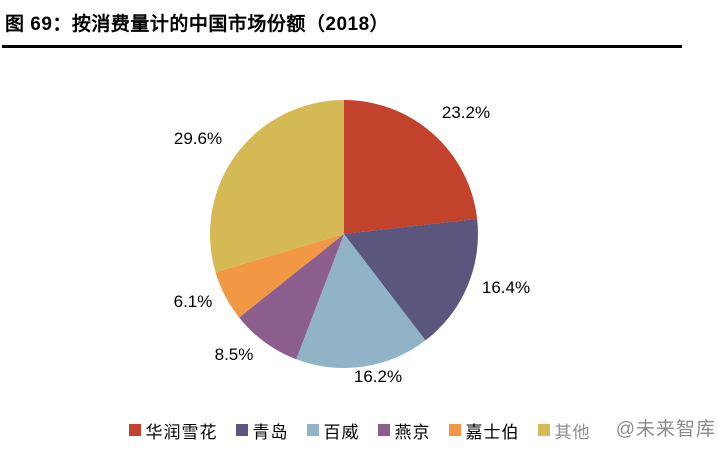 The height and width of the screenshot is (453, 719). I want to click on title-underline, so click(342, 46).